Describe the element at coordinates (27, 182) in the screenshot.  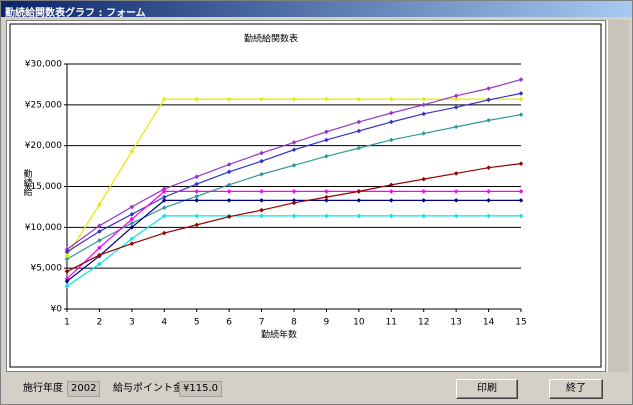
I see `y-axis-label: 勤続給` at that location.